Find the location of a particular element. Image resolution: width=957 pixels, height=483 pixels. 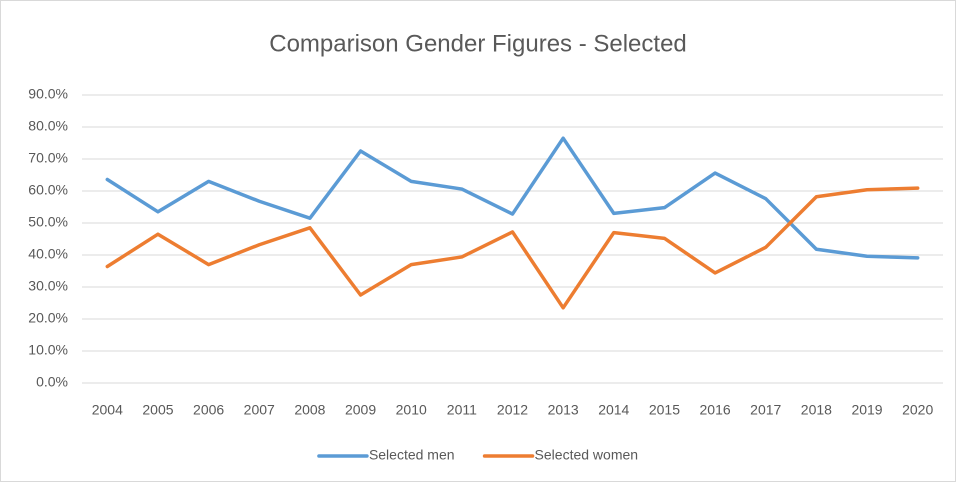

x-tick-label: 2013 is located at coordinates (563, 410).